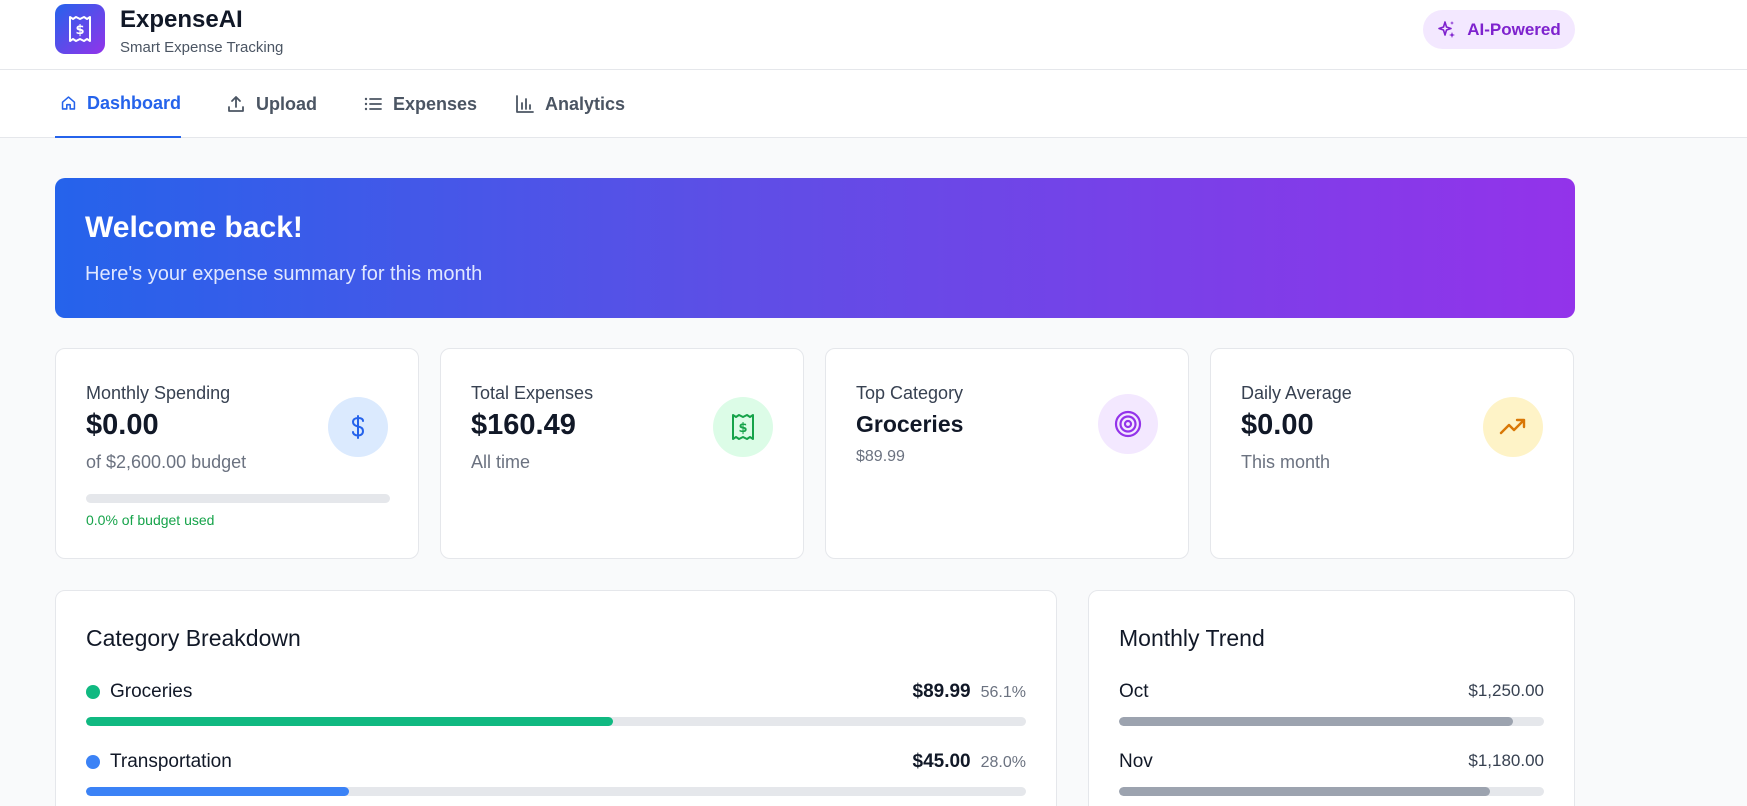 The height and width of the screenshot is (806, 1747). I want to click on tab-analytics: Analytics, so click(570, 104).